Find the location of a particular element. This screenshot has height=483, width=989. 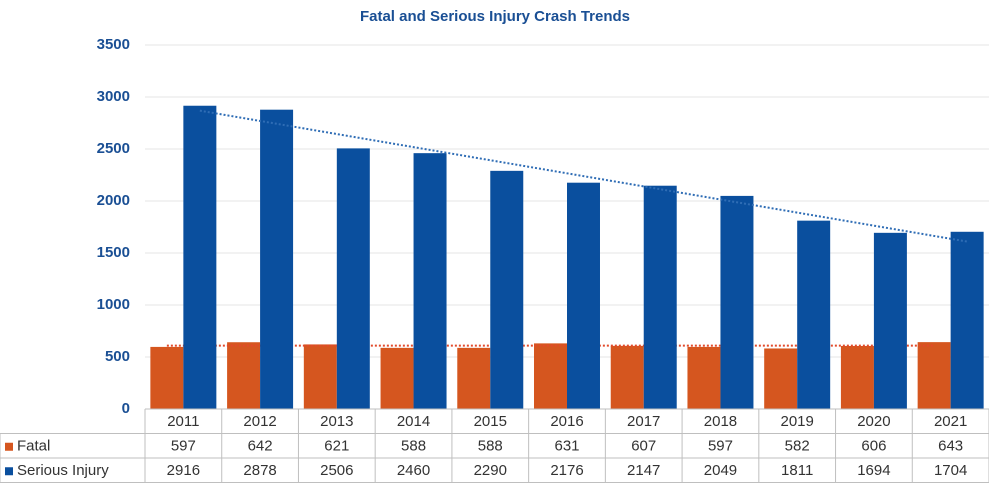

table-value: 582 is located at coordinates (797, 446).